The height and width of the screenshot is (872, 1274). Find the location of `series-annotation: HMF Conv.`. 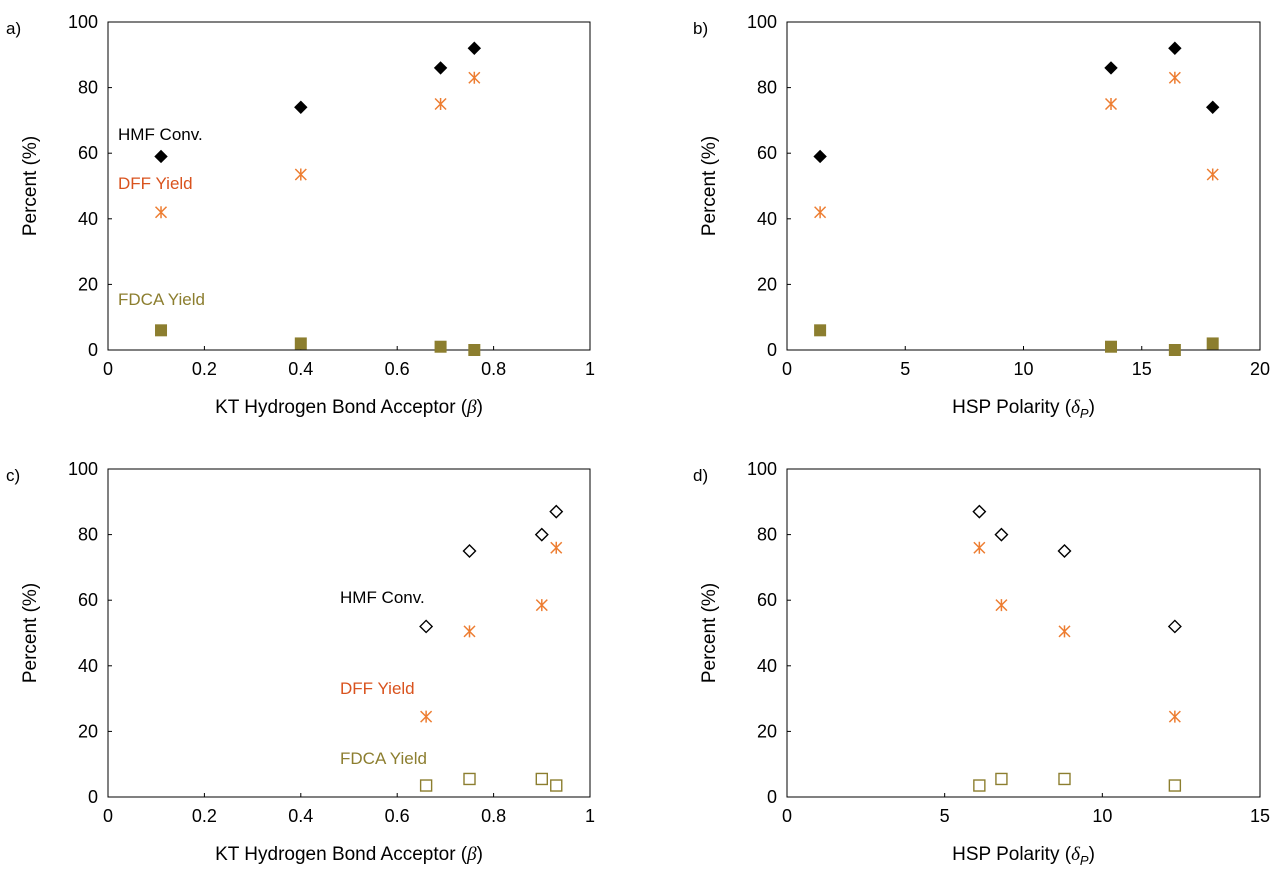

series-annotation: HMF Conv. is located at coordinates (160, 134).